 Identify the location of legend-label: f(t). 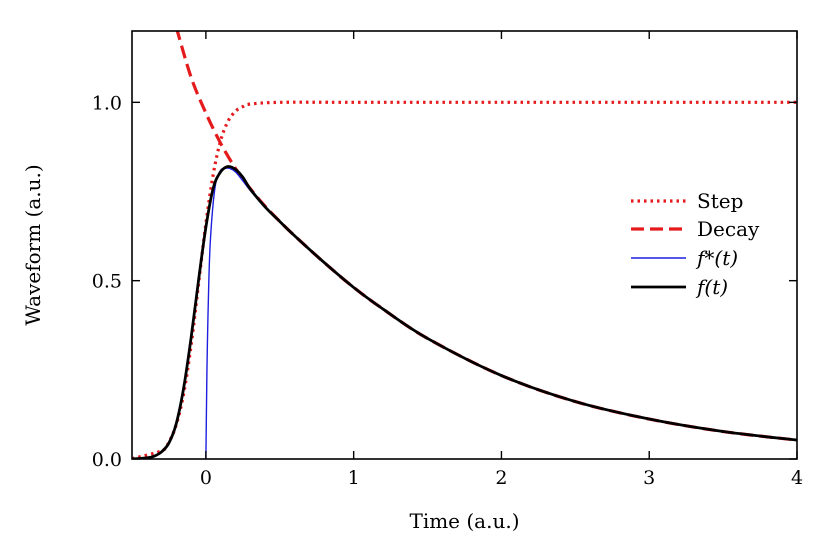
(711, 287).